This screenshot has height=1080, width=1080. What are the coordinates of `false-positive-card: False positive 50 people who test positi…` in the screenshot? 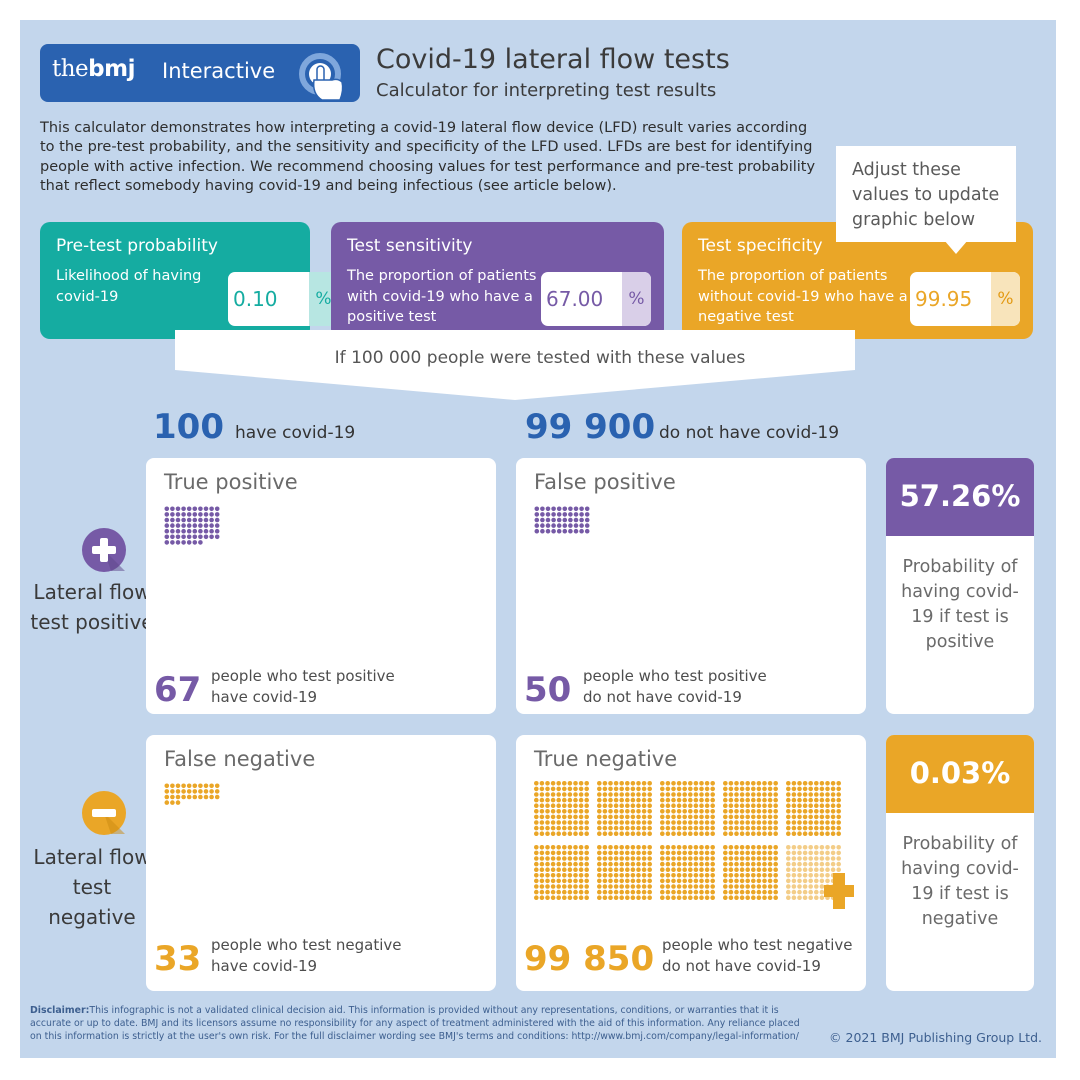 It's located at (691, 586).